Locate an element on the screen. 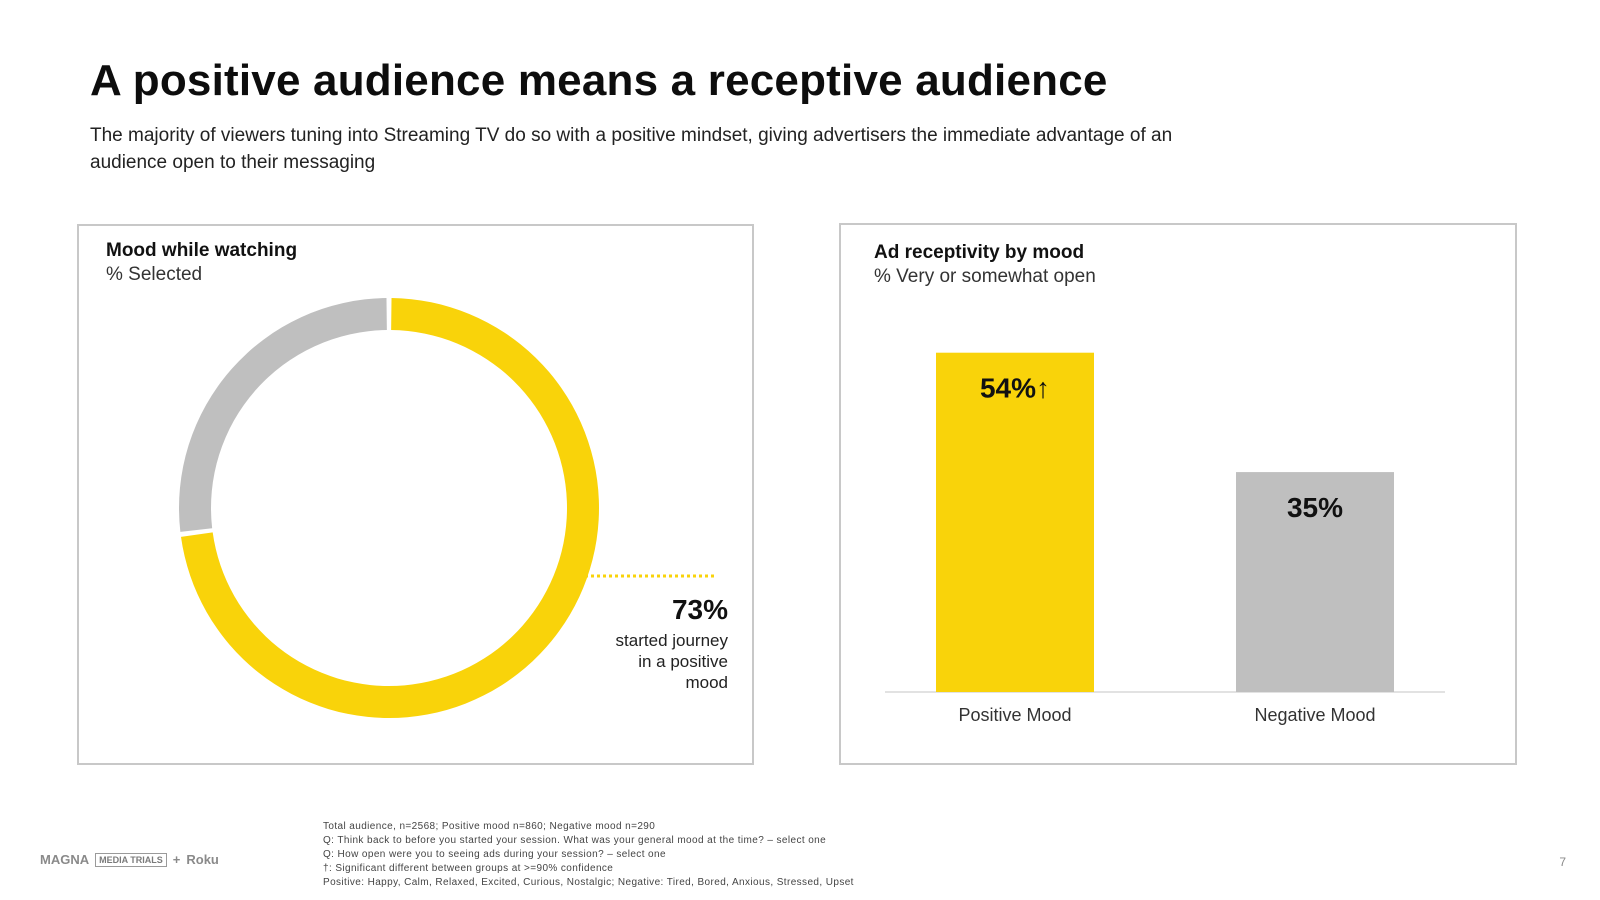 The width and height of the screenshot is (1600, 900). bar-title: Ad receptivity by mood is located at coordinates (979, 252).